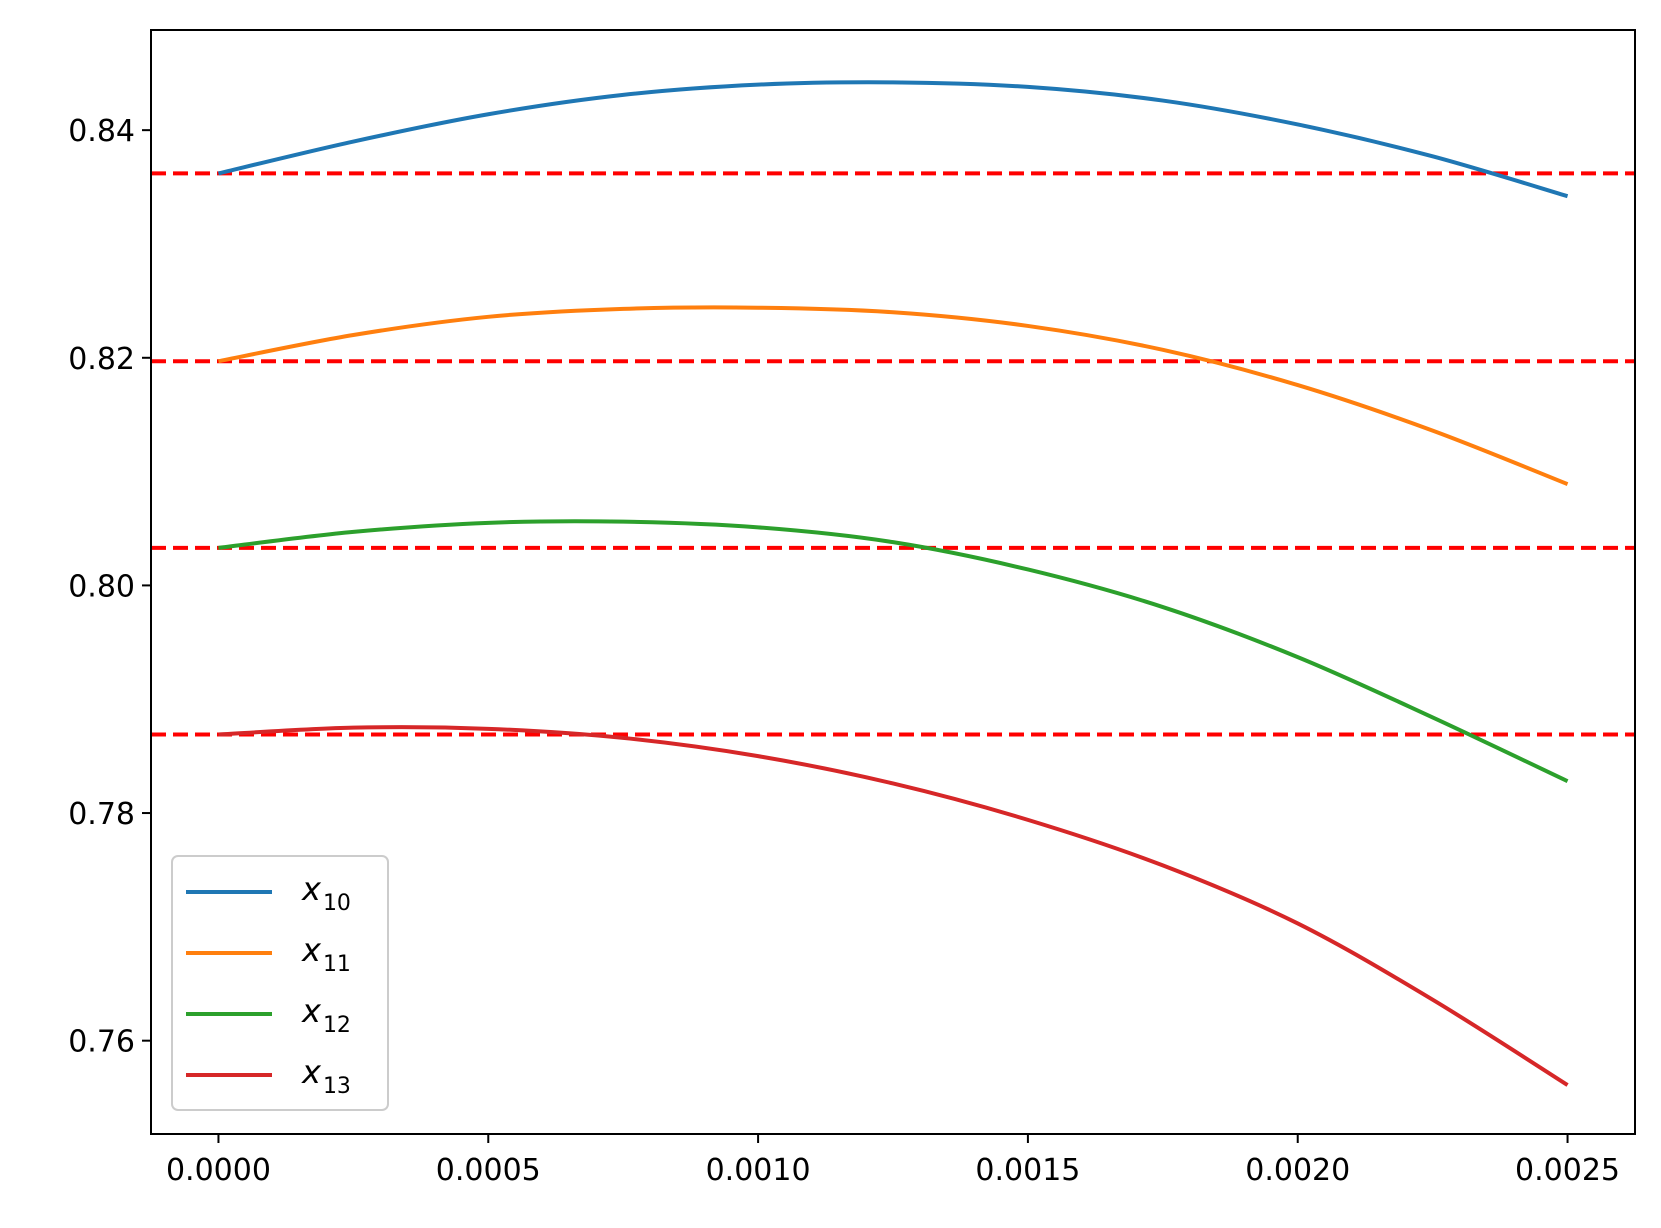 Image resolution: width=1661 pixels, height=1228 pixels. Describe the element at coordinates (893, 139) in the screenshot. I see `series-line-x10` at that location.